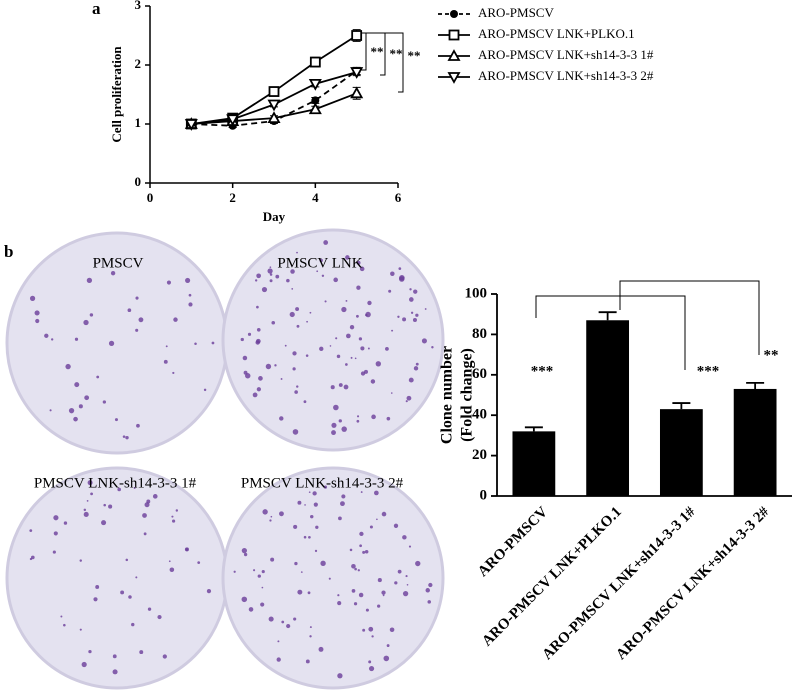 The width and height of the screenshot is (797, 695). Describe the element at coordinates (315, 197) in the screenshot. I see `x-tick-label: 4` at that location.